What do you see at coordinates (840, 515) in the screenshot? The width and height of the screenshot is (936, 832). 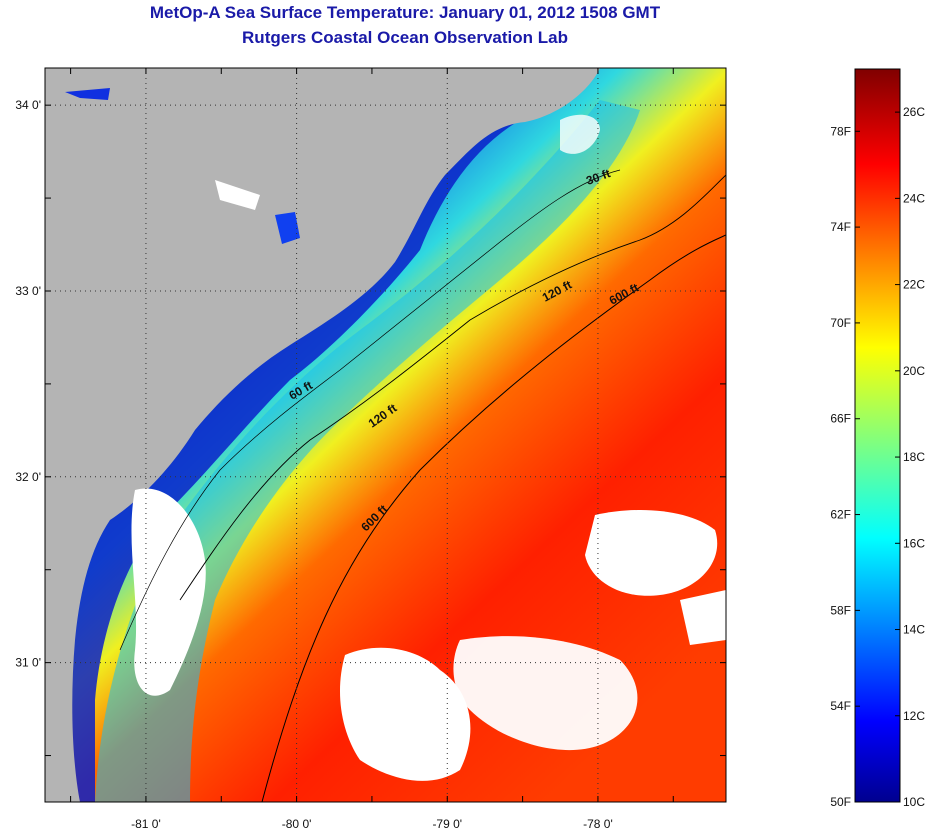 I see `fahrenheit-tick-label: 62F` at bounding box center [840, 515].